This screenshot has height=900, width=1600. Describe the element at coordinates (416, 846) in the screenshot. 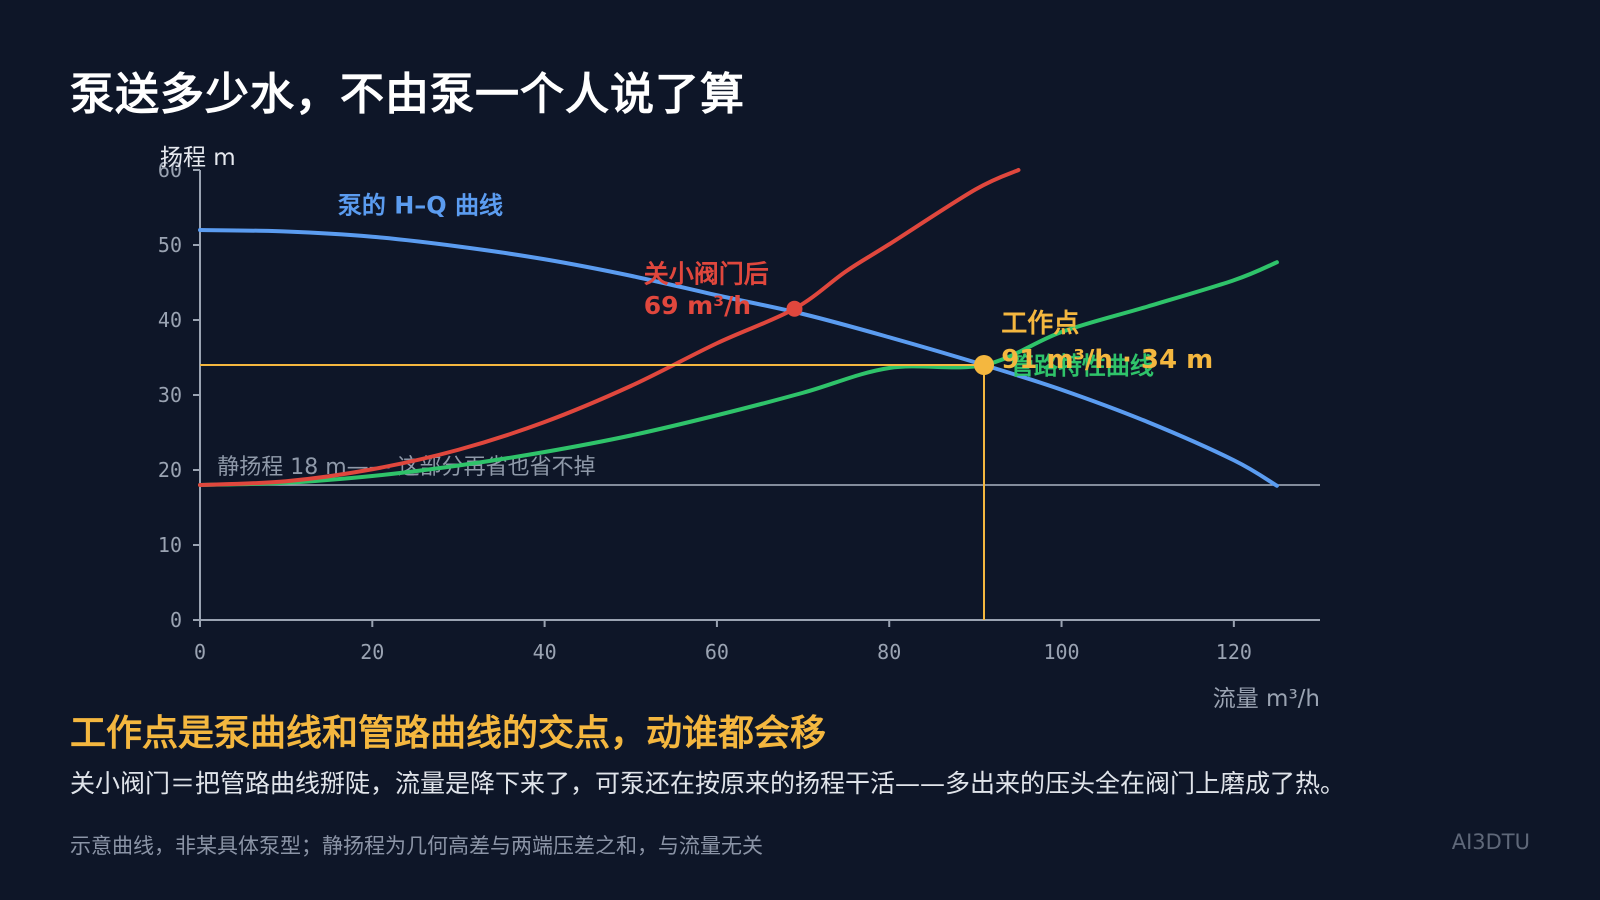

I see `footnote: 示意曲线，非某具体泵型；静扬程为几何高差与两端压差之和，与流量无关` at that location.